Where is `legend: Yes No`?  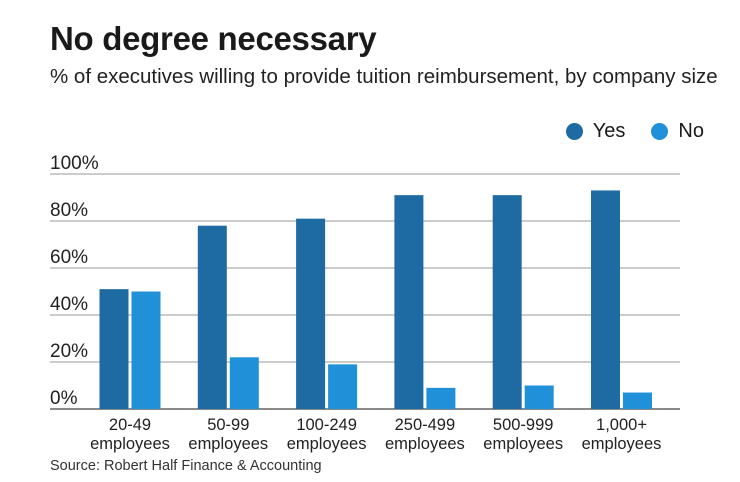 legend: Yes No is located at coordinates (634, 131).